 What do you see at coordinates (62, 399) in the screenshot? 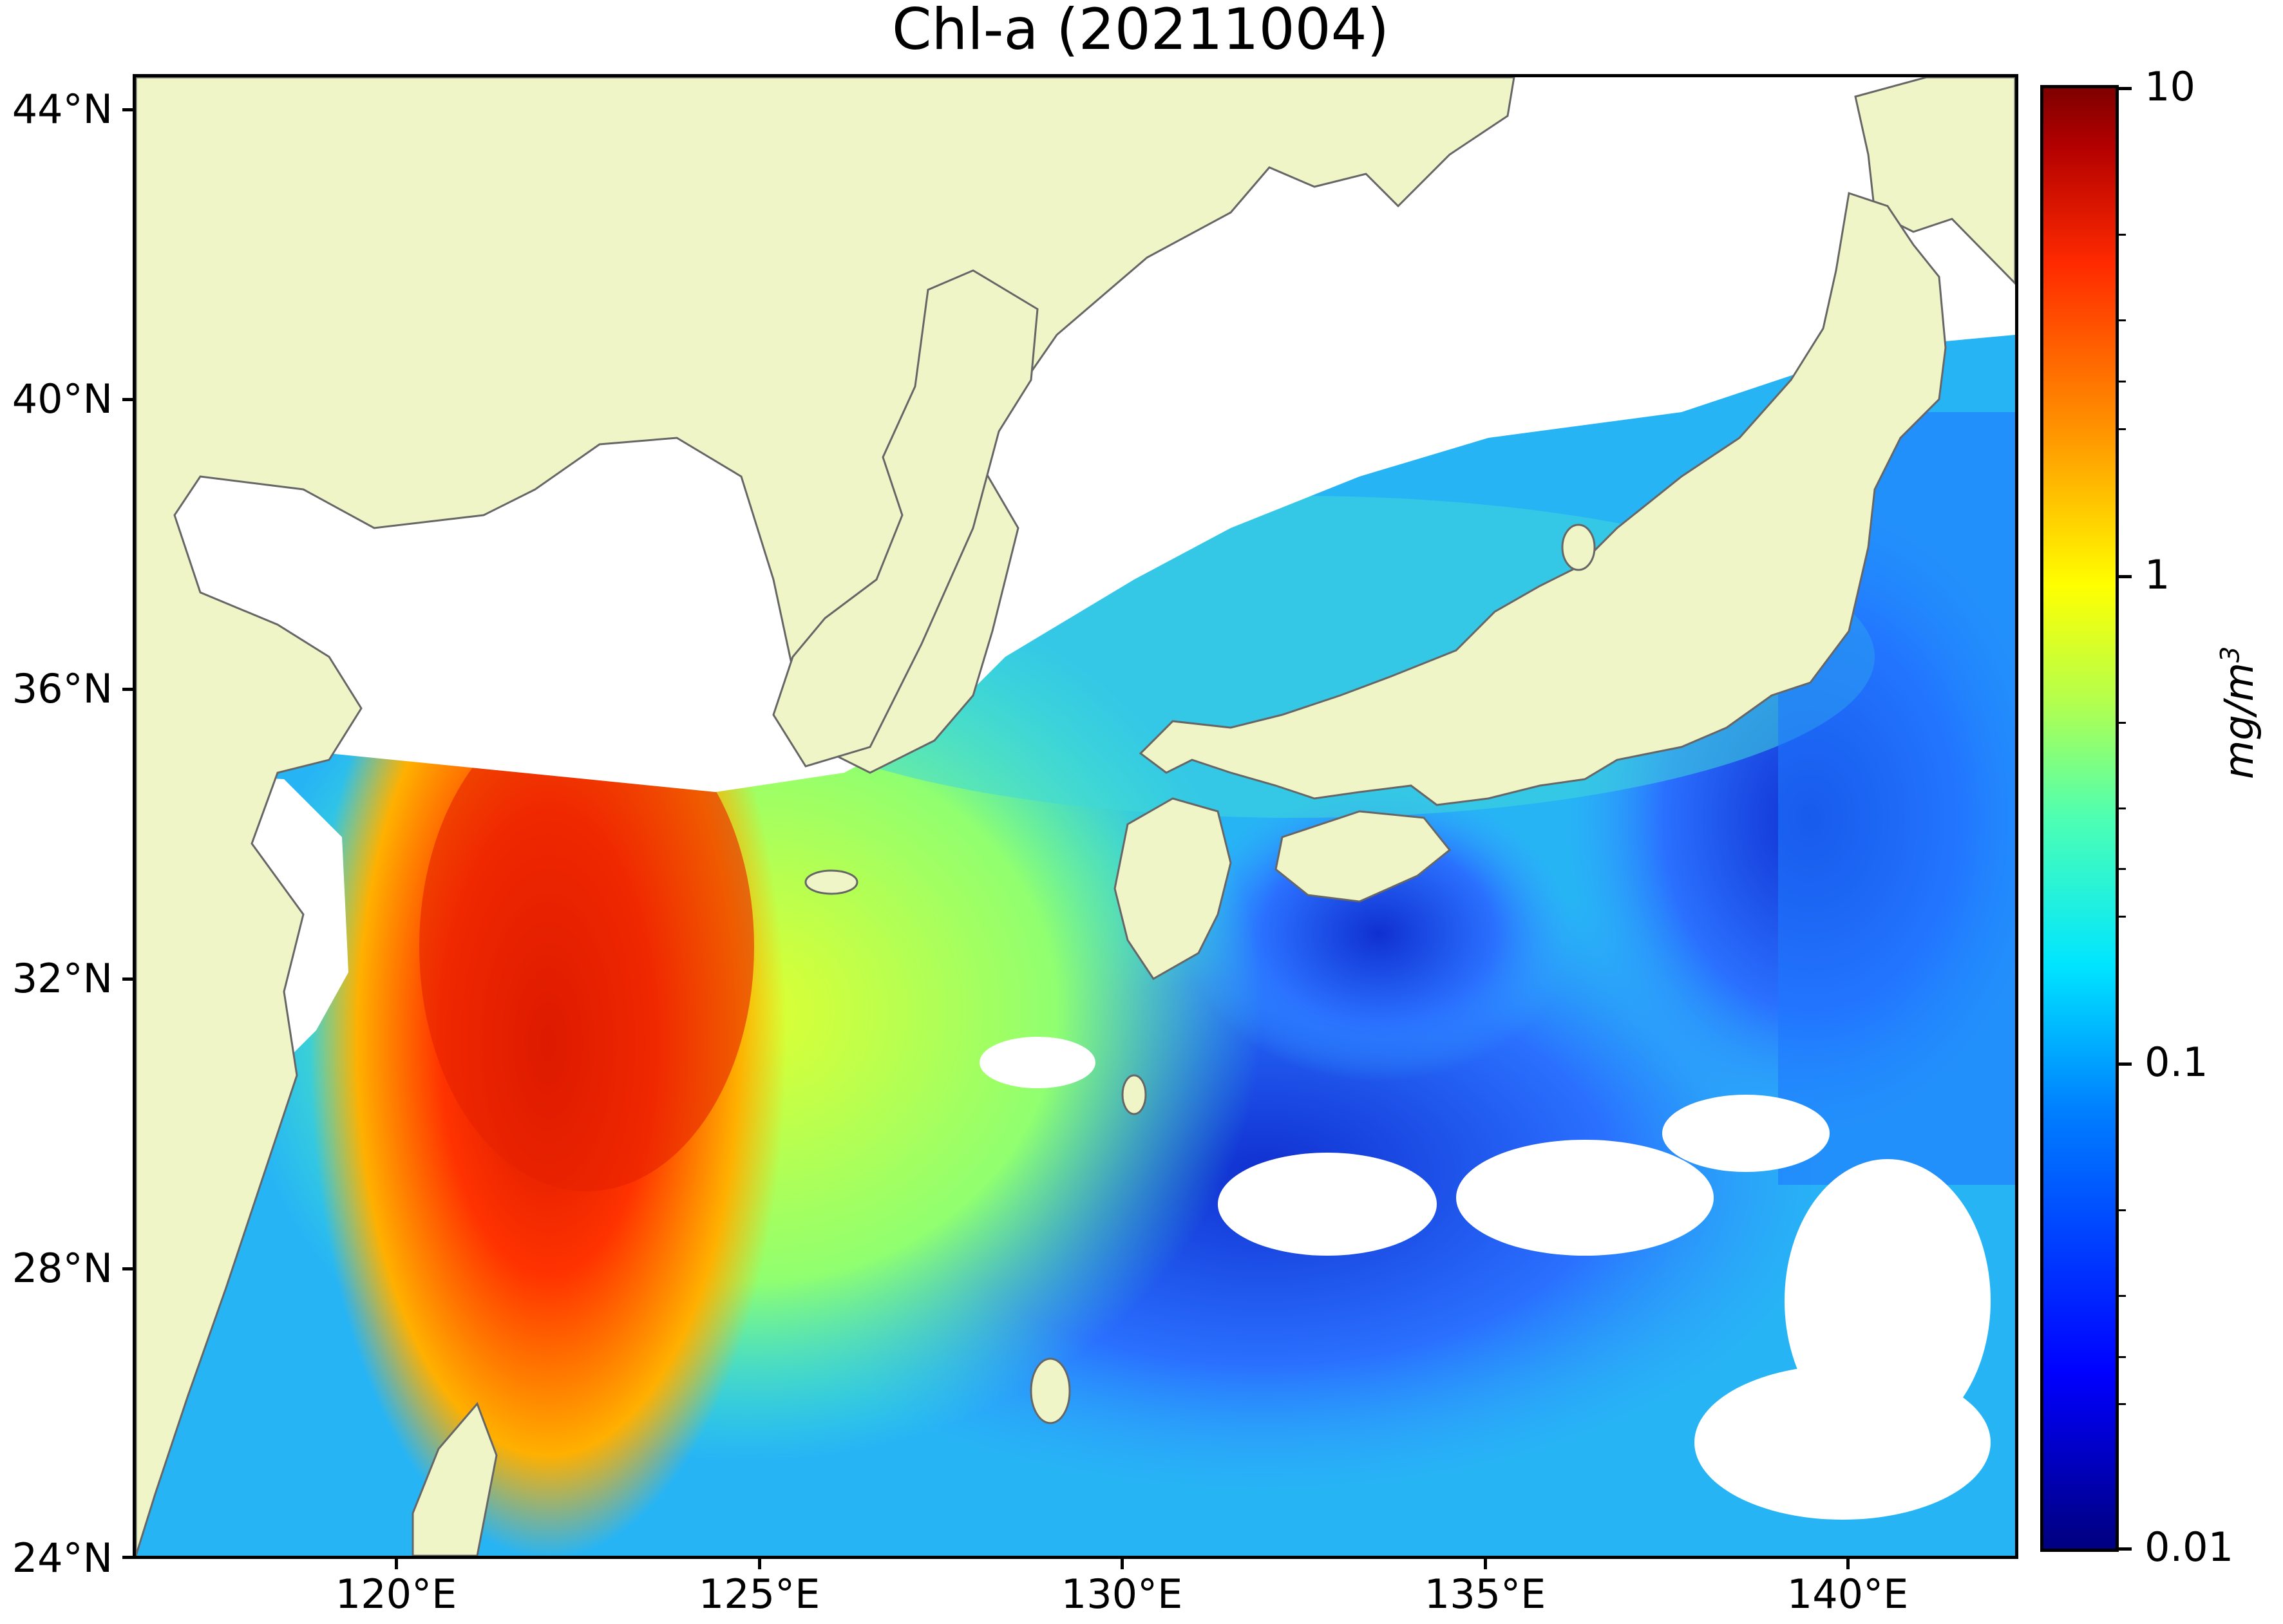
I see `lat-label-40n: 40°N` at bounding box center [62, 399].